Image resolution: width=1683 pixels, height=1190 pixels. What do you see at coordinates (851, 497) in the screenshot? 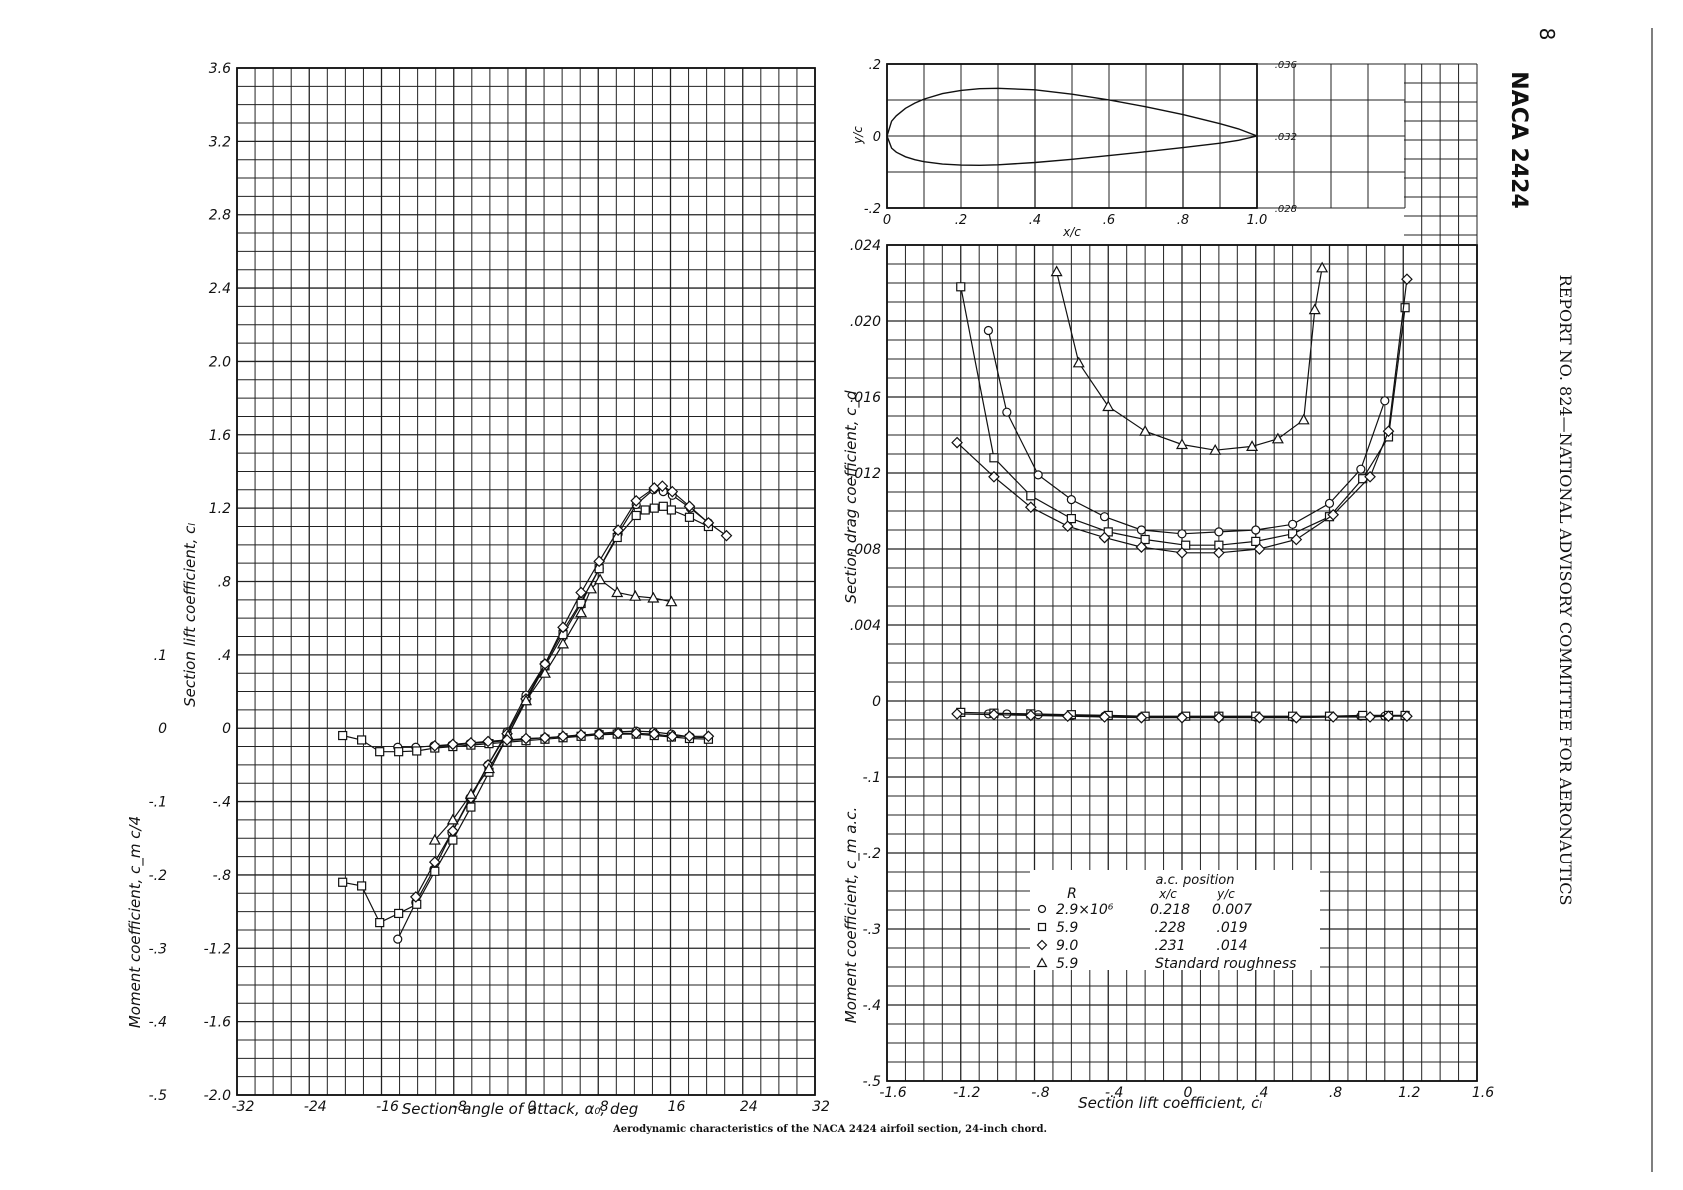
I see `right-y-axis-label-drag: Section drag coefficient, c_d` at bounding box center [851, 497].